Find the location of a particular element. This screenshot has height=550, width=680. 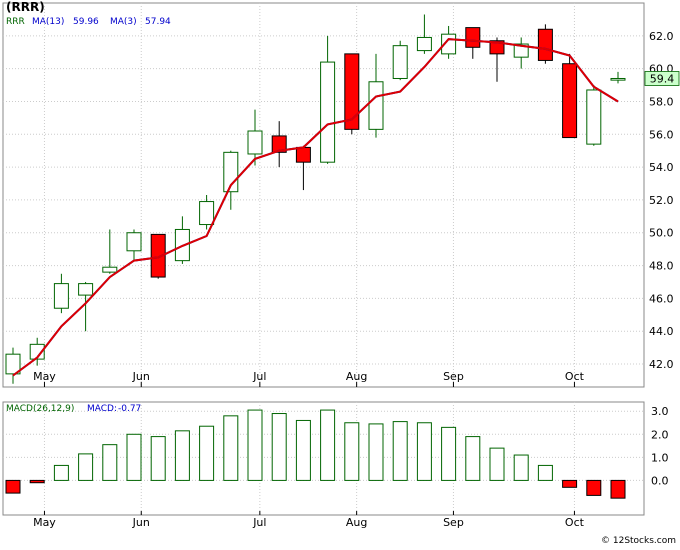

macd-x-axis: May Jun Jul Aug Sep Oct is located at coordinates (309, 520).